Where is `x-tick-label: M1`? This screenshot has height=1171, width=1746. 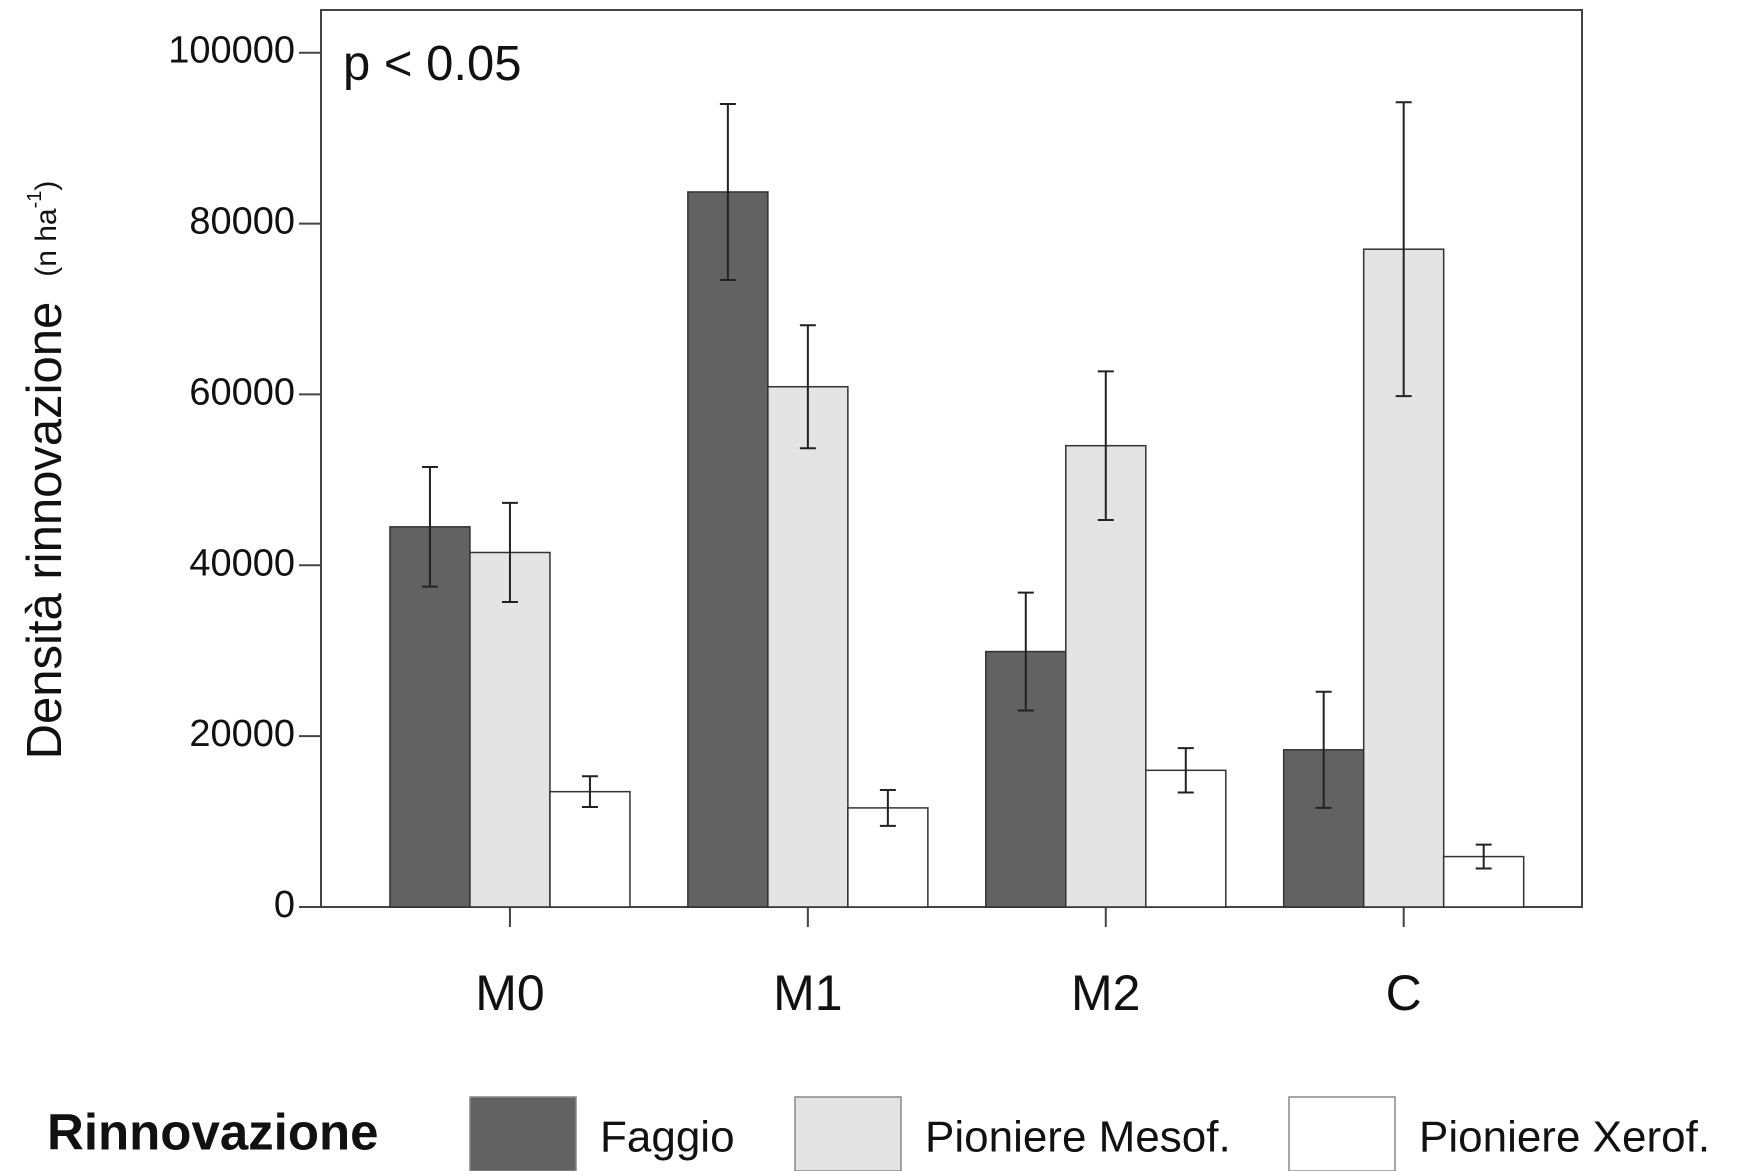
x-tick-label: M1 is located at coordinates (807, 993).